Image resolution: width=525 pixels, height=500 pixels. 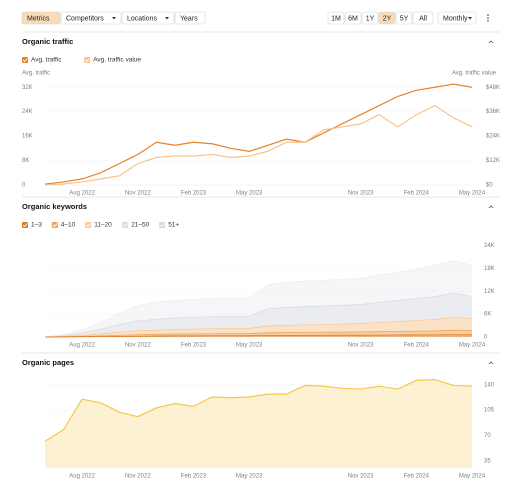 What do you see at coordinates (117, 60) in the screenshot?
I see `legend-label: Avg. traffic value` at bounding box center [117, 60].